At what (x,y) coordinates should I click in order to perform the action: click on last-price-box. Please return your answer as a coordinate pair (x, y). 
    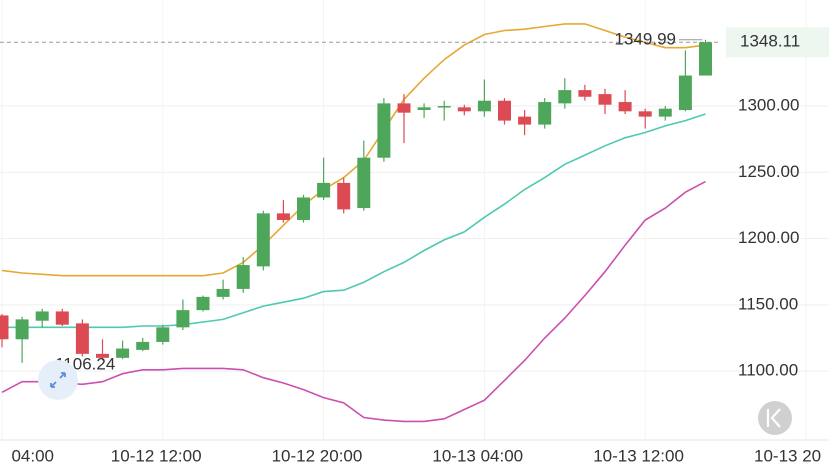
    Looking at the image, I should click on (777, 42).